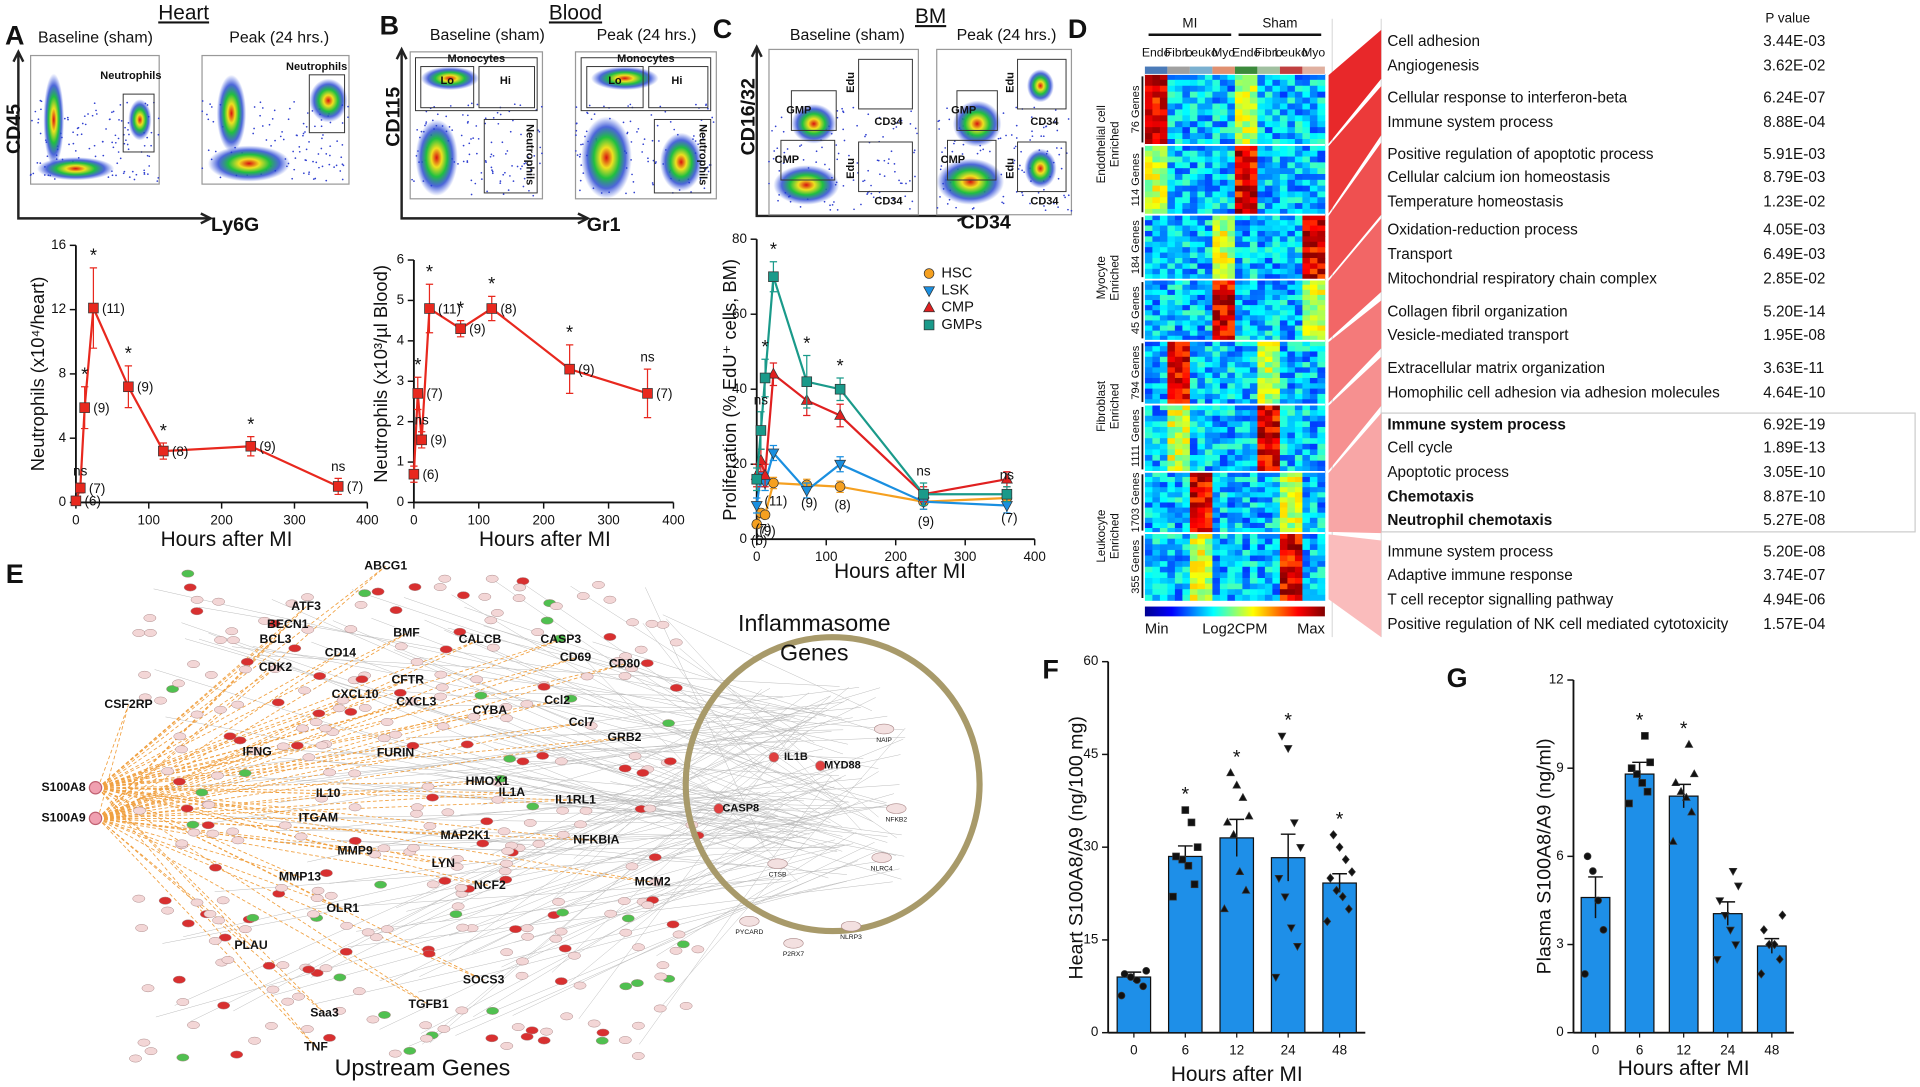 This screenshot has height=1087, width=1920. What do you see at coordinates (251, 446) in the screenshot?
I see `marker` at bounding box center [251, 446].